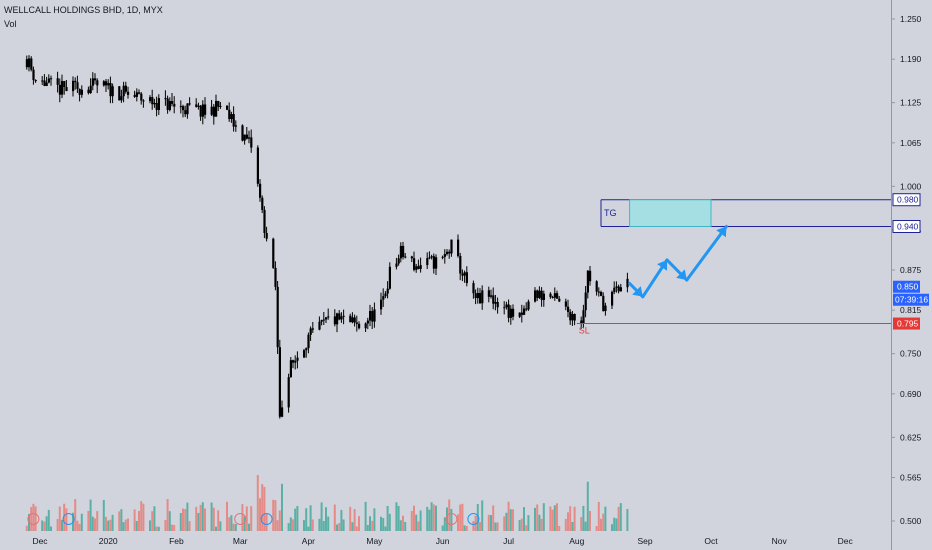  What do you see at coordinates (508, 541) in the screenshot?
I see `time-axis-label: Jul` at bounding box center [508, 541].